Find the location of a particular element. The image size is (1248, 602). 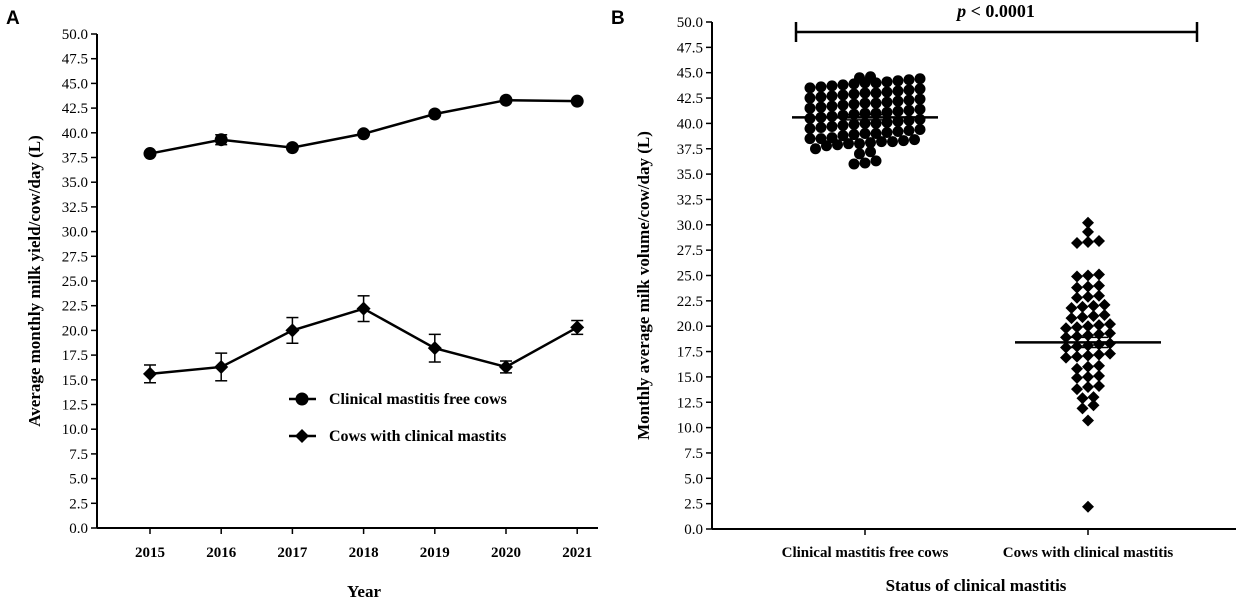

panel-a-x-tick-label: 2018 is located at coordinates (364, 553).